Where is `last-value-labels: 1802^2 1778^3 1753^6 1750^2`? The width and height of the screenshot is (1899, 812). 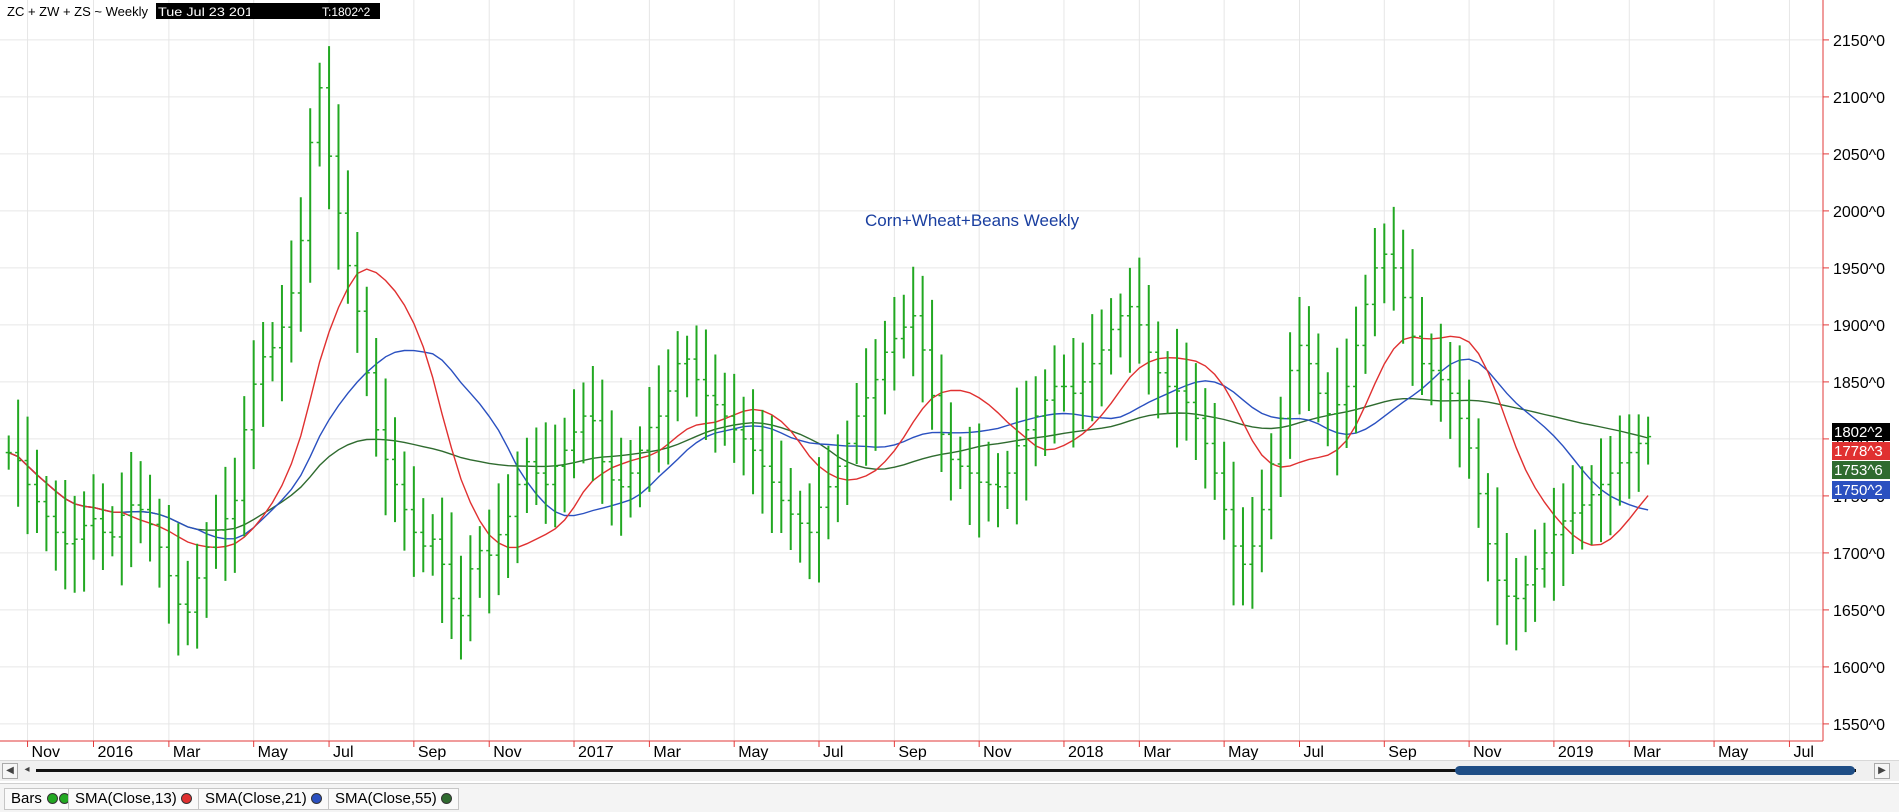 last-value-labels: 1802^2 1778^3 1753^6 1750^2 is located at coordinates (1861, 461).